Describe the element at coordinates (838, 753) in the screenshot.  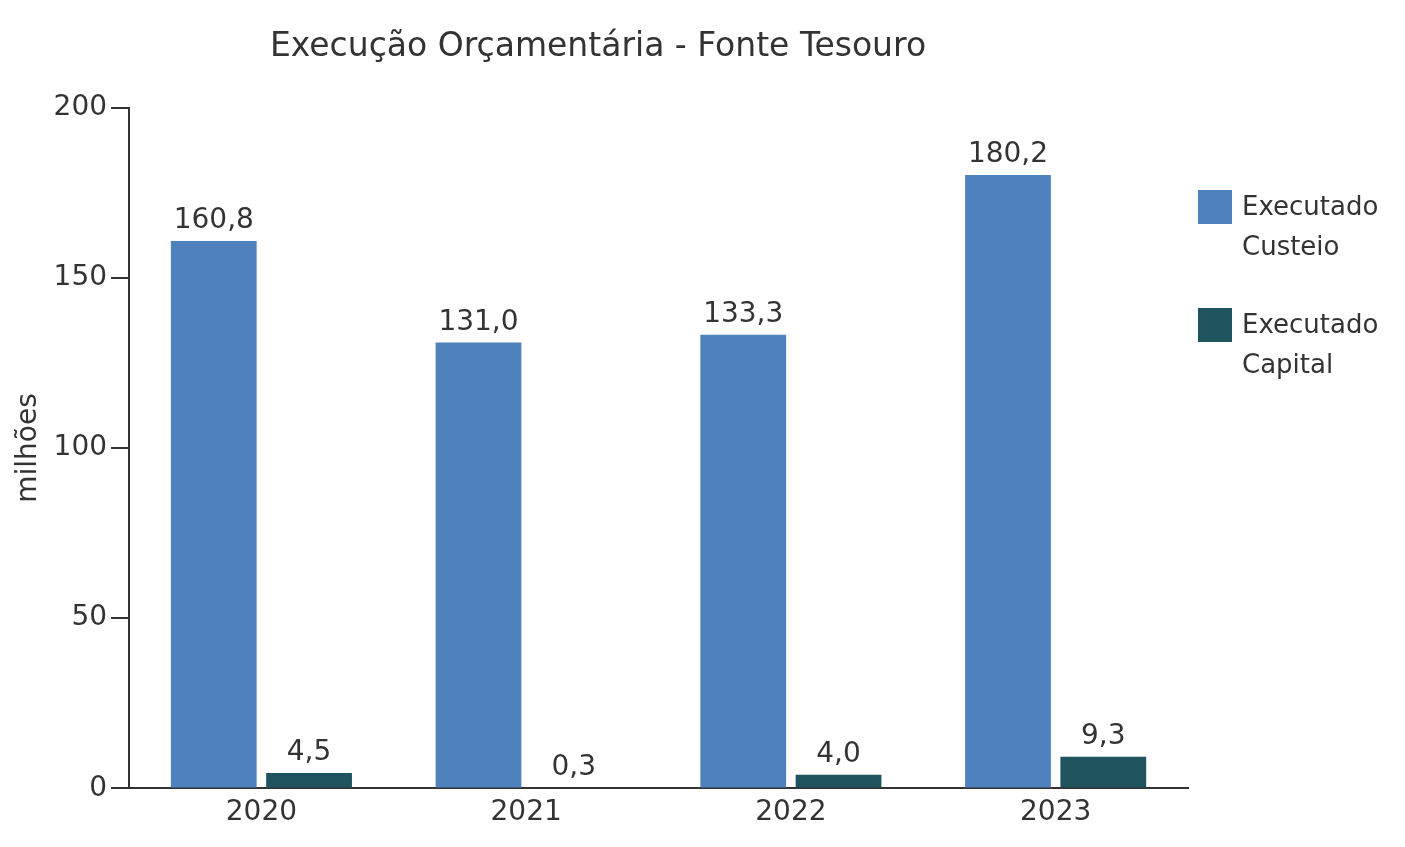
I see `data-label: 4,0` at that location.